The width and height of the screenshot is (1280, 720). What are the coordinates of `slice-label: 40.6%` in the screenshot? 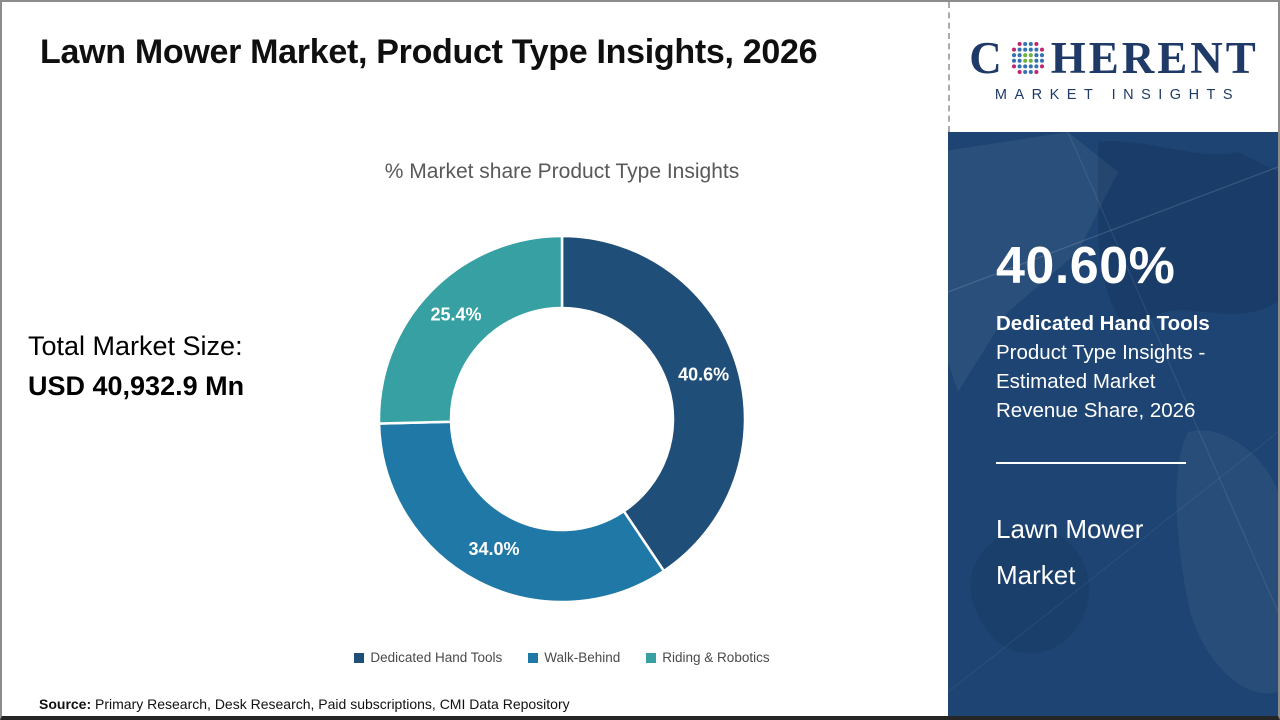 It's located at (703, 375).